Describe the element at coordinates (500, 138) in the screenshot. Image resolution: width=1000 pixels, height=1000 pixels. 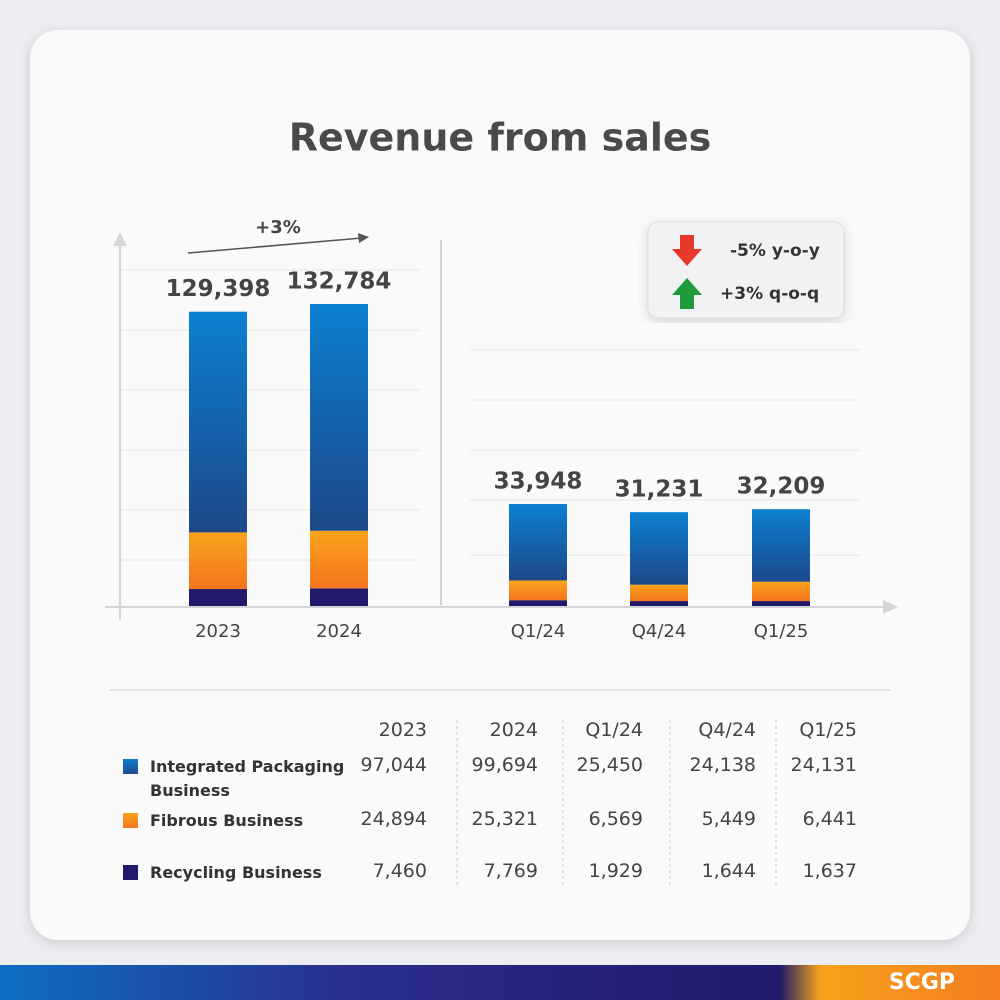
I see `chart-title: Revenue from sales` at that location.